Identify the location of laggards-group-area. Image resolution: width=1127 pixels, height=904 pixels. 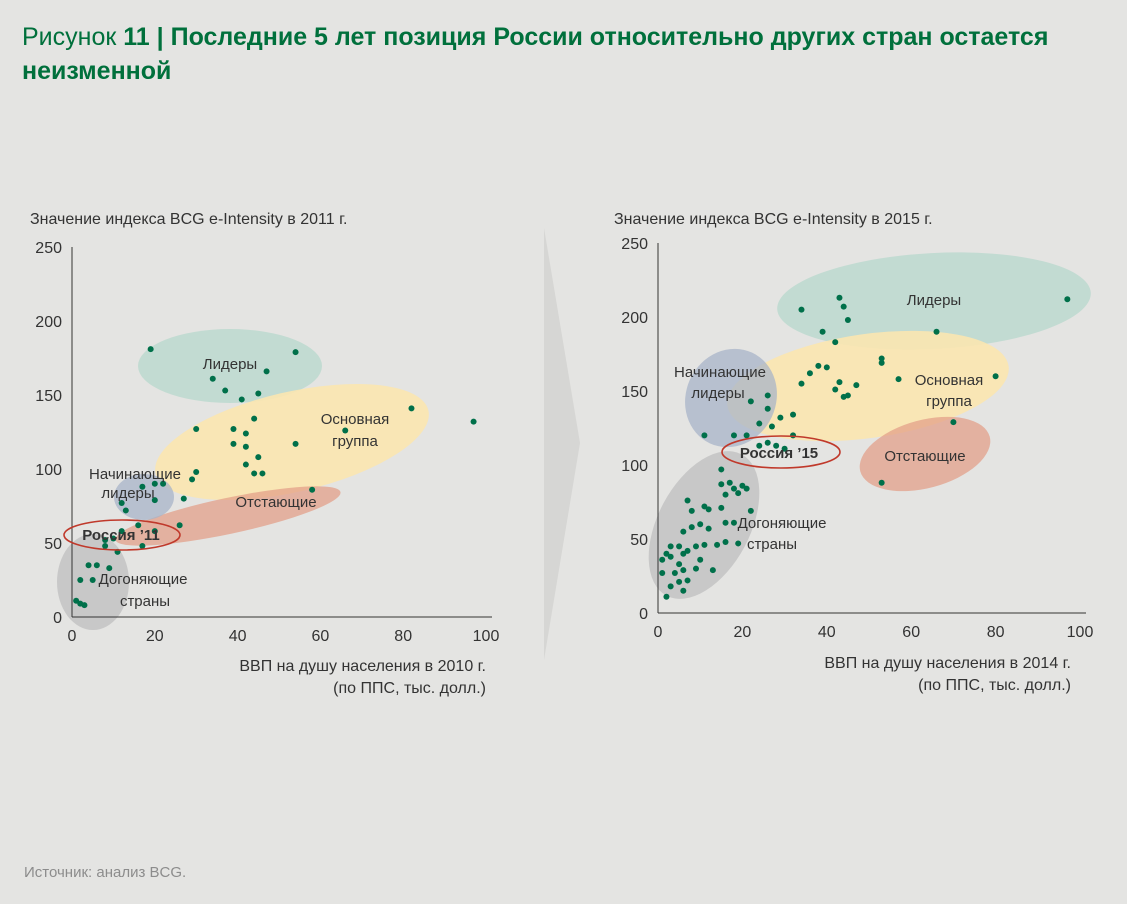
(925, 454).